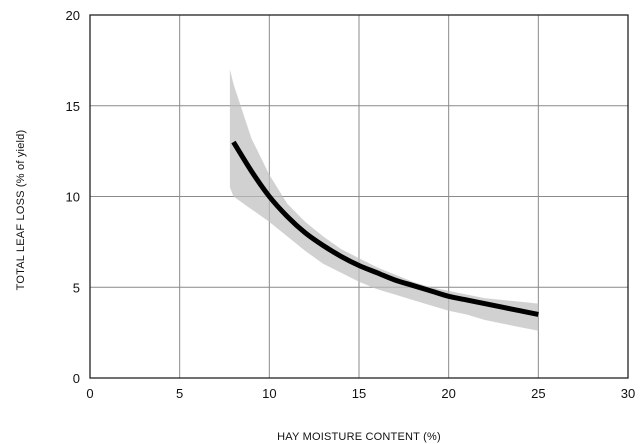 This screenshot has width=641, height=444. Describe the element at coordinates (21, 210) in the screenshot. I see `y-axis-title: TOTAL LEAF LOSS (% of yield)` at that location.